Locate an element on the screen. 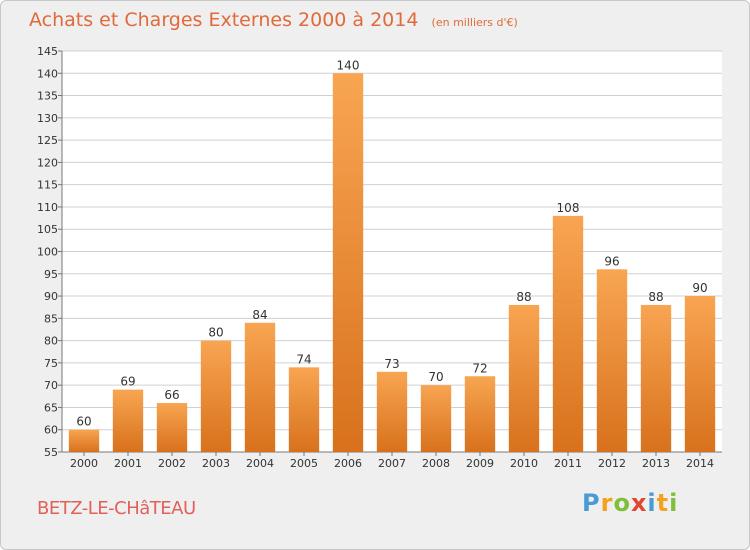 The width and height of the screenshot is (750, 550). x-tick-label: 2004 is located at coordinates (260, 463).